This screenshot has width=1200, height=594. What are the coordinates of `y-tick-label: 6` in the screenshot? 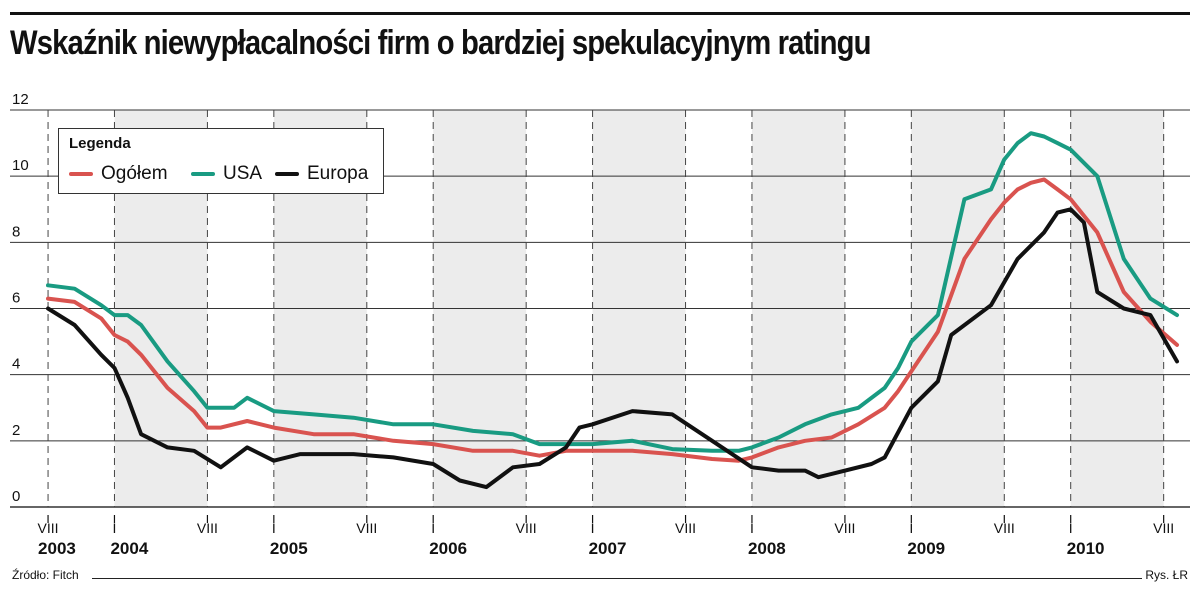 It's located at (16, 298).